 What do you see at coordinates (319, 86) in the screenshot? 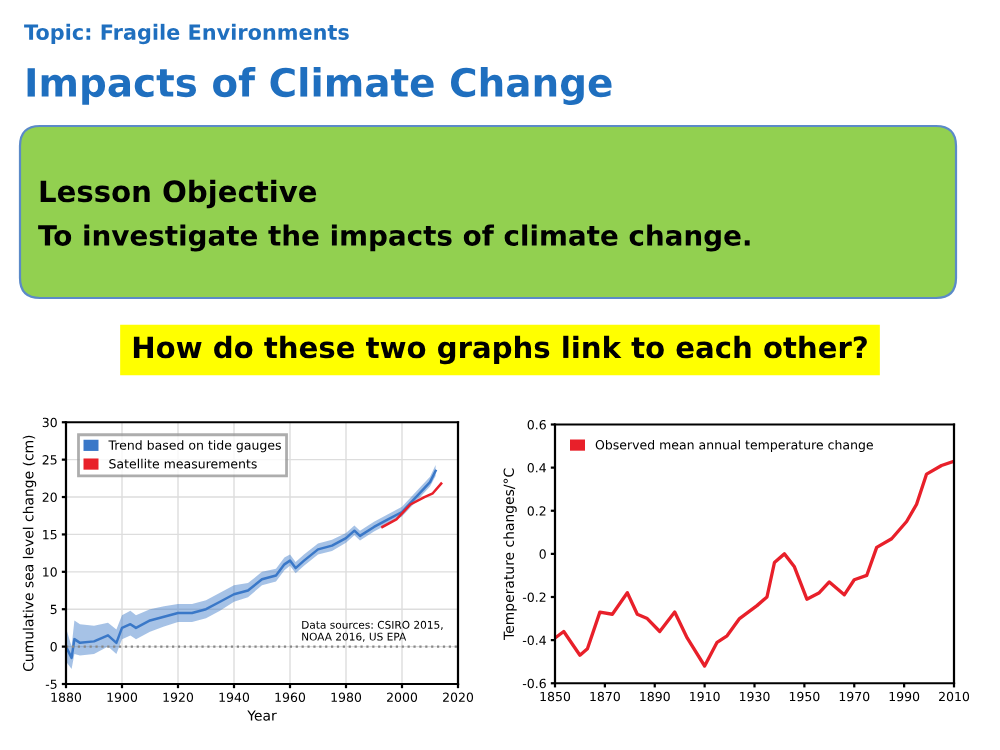
I see `text: Impacts of Climate Change` at bounding box center [319, 86].